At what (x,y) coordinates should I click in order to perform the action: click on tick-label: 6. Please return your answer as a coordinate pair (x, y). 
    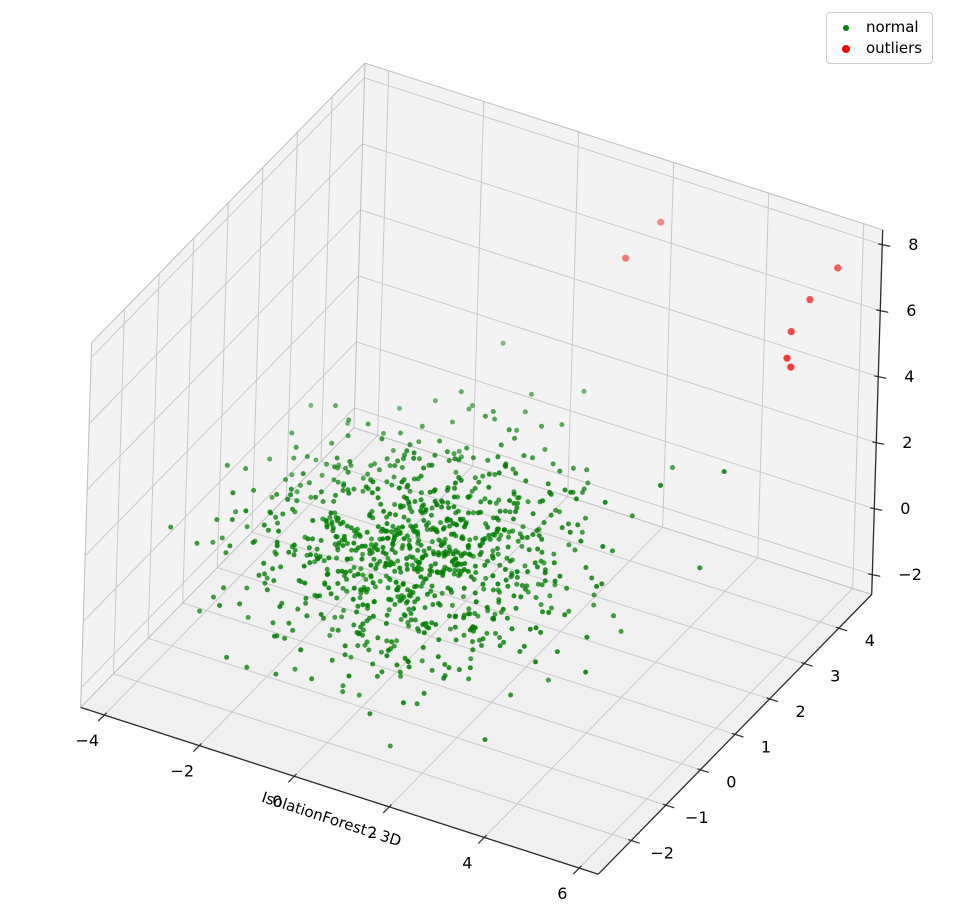
    Looking at the image, I should click on (911, 310).